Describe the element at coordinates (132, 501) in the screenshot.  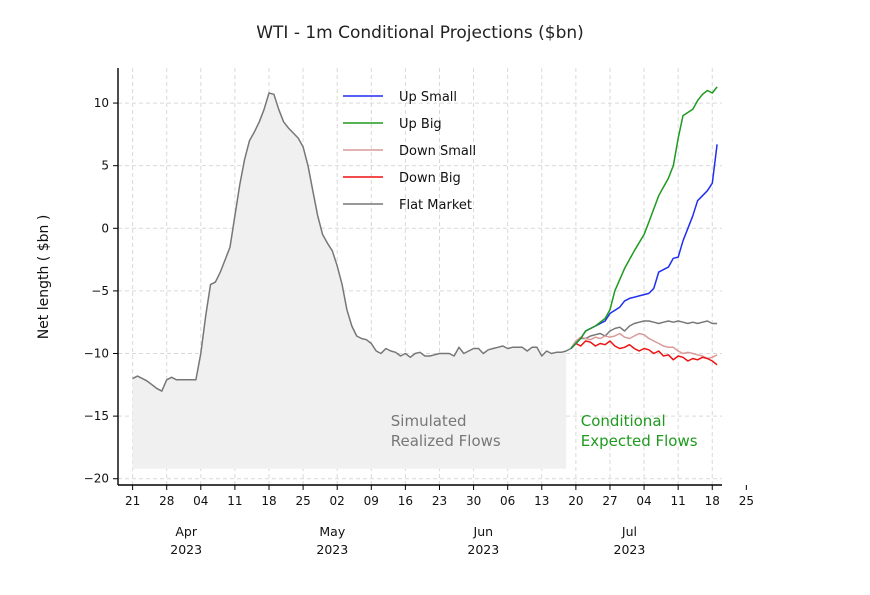
I see `x-tick-label: 21` at that location.